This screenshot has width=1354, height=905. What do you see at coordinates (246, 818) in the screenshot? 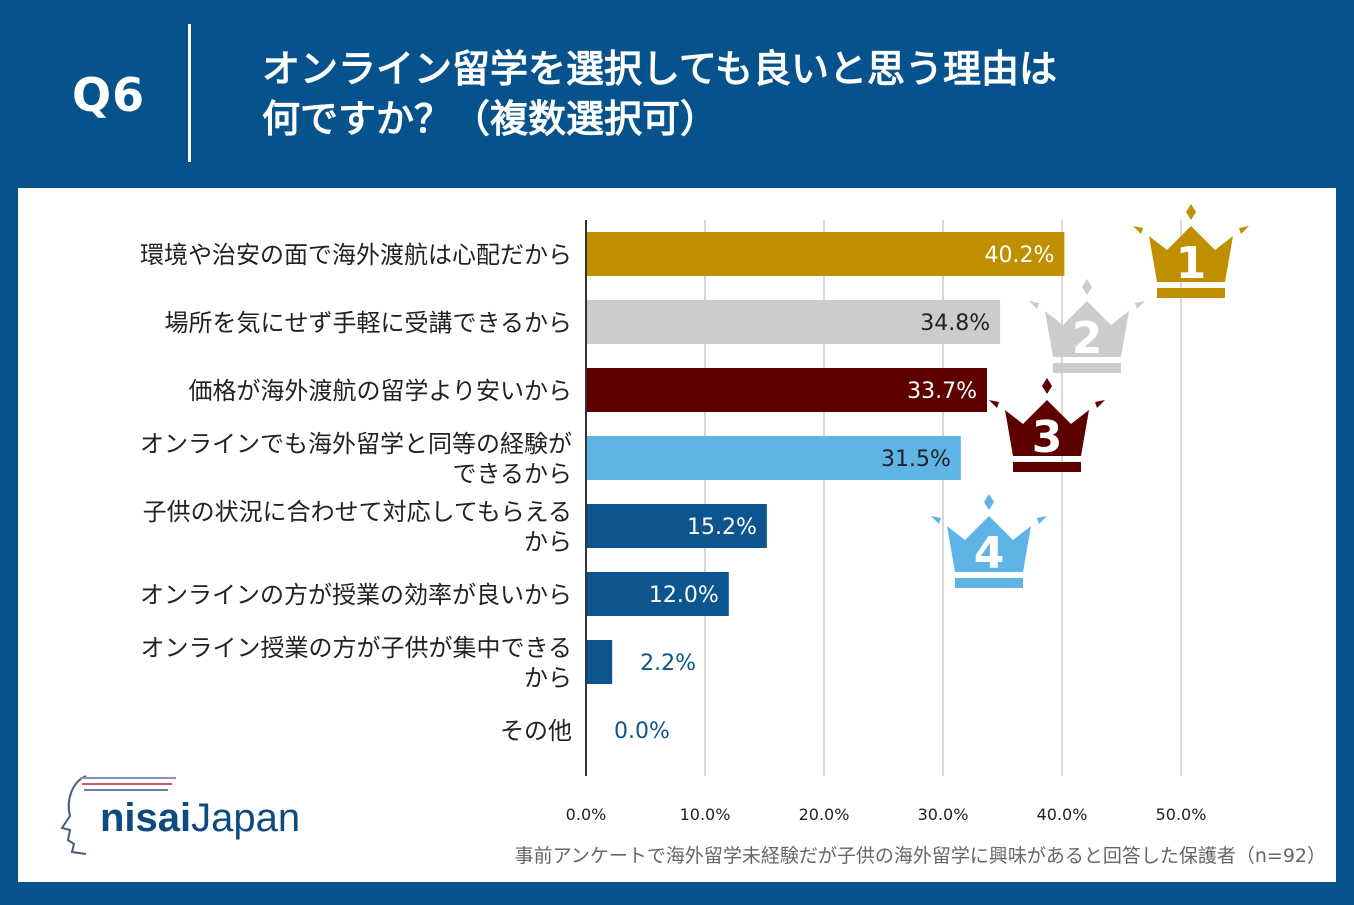
I see `logo-brand-rest: Japan` at bounding box center [246, 818].